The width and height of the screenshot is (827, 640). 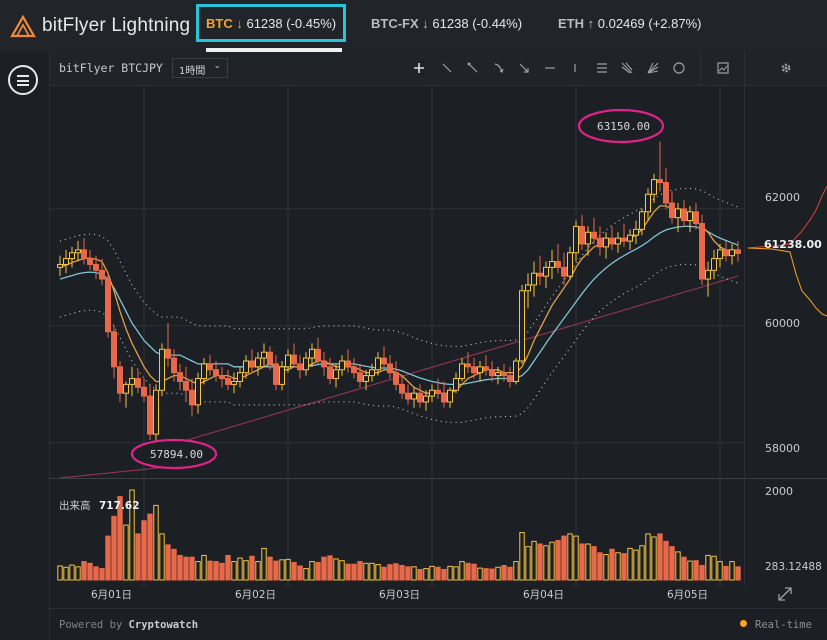 I want to click on x-axis-label-jun02: 6月02日, so click(x=255, y=595).